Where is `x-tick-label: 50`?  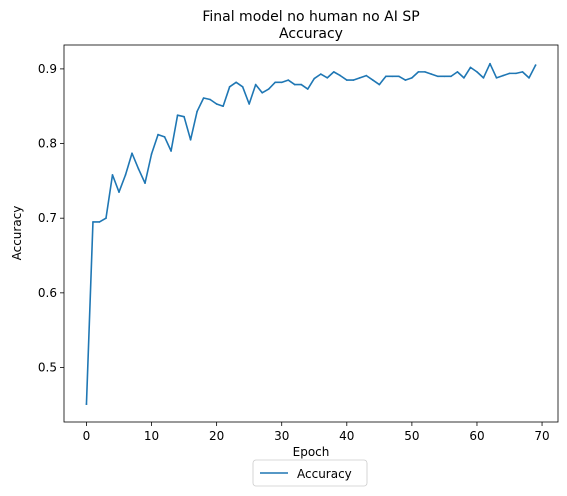
x-tick-label: 50 is located at coordinates (411, 436).